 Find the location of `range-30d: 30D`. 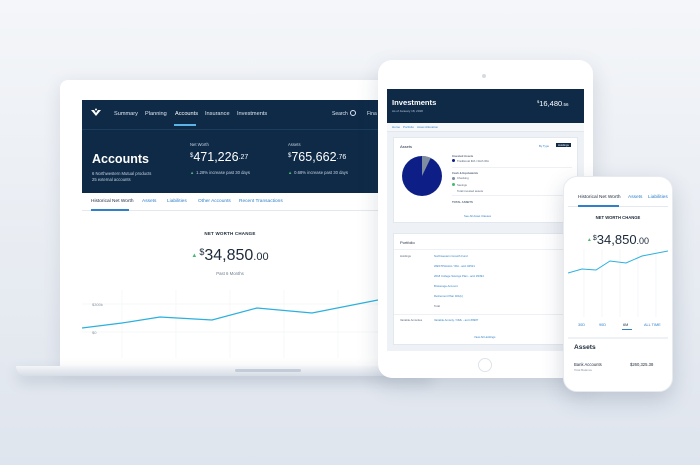

range-30d: 30D is located at coordinates (581, 325).